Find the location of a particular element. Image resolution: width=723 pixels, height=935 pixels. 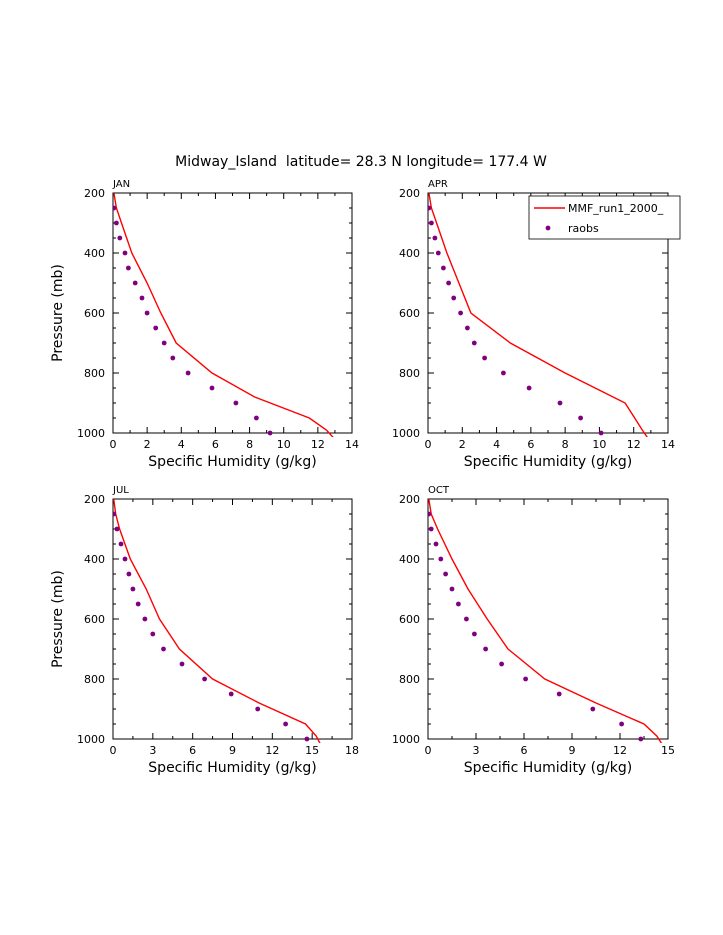

legend: MMF_run1_2000_ raobs is located at coordinates (604, 217).